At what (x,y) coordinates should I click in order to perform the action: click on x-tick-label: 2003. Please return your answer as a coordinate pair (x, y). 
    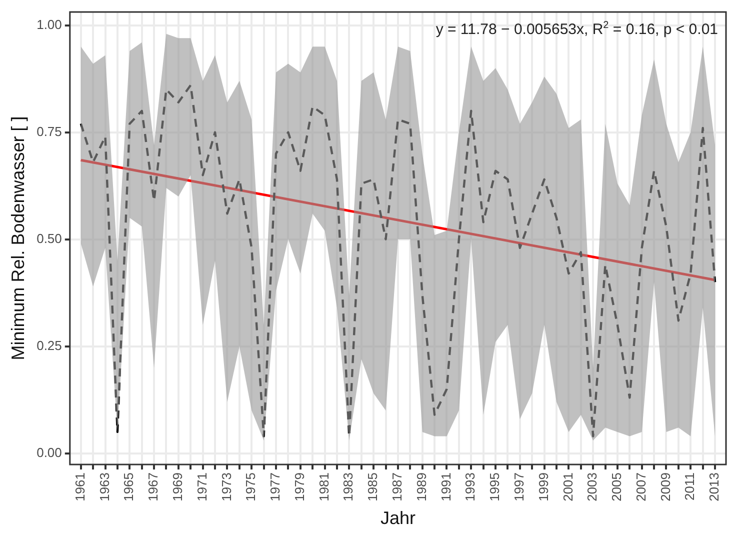
    Looking at the image, I should click on (592, 487).